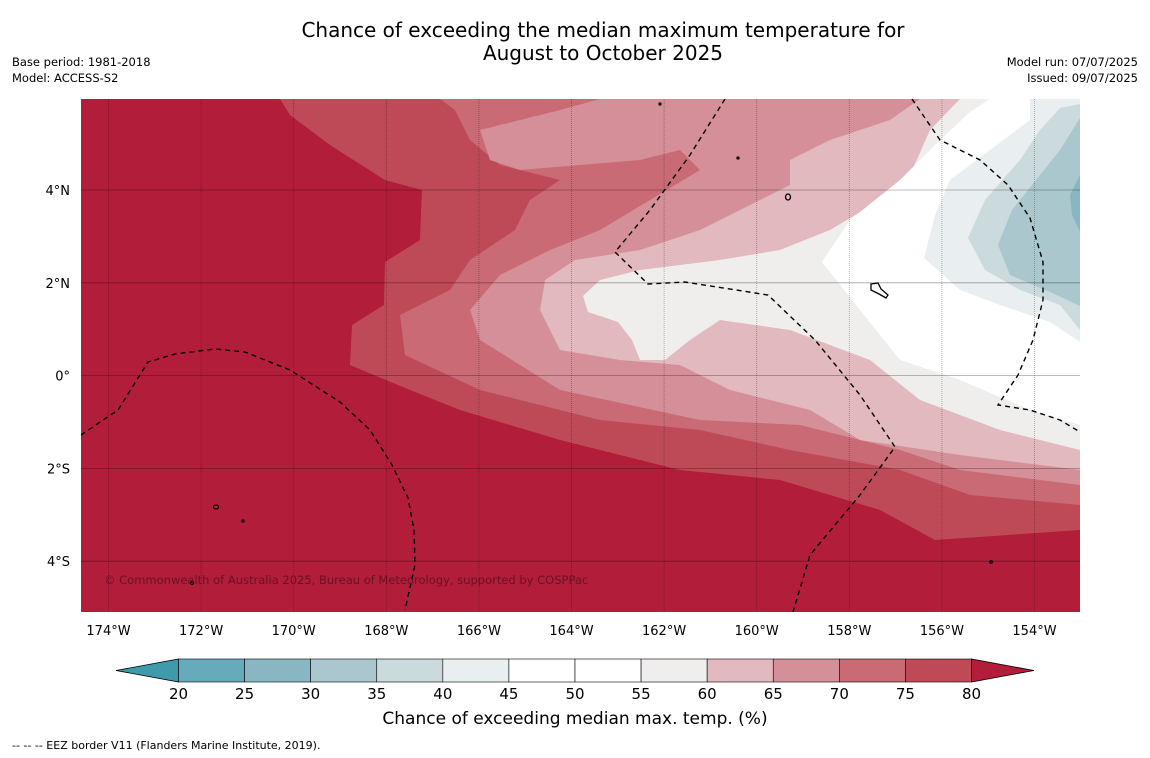 This screenshot has height=758, width=1150. Describe the element at coordinates (81, 62) in the screenshot. I see `base-period: Base period: 1981-2018` at that location.